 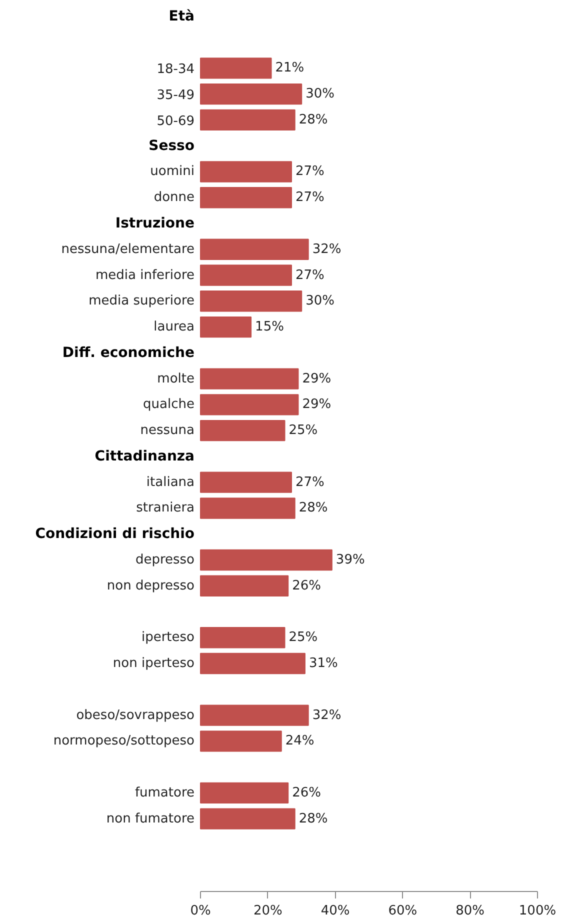 I want to click on y-tick-label: media superiore, so click(x=141, y=301).